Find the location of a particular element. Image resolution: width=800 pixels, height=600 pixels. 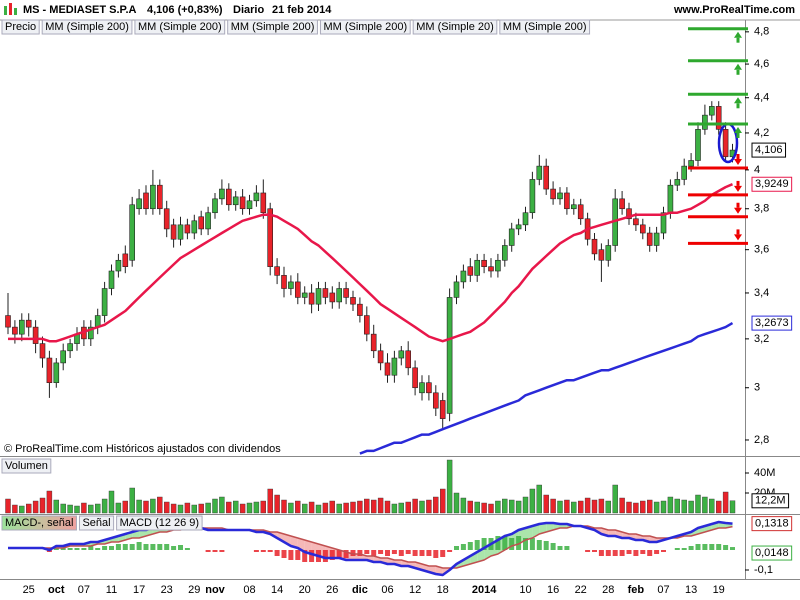

x-tick-label: 14 is located at coordinates (277, 590).